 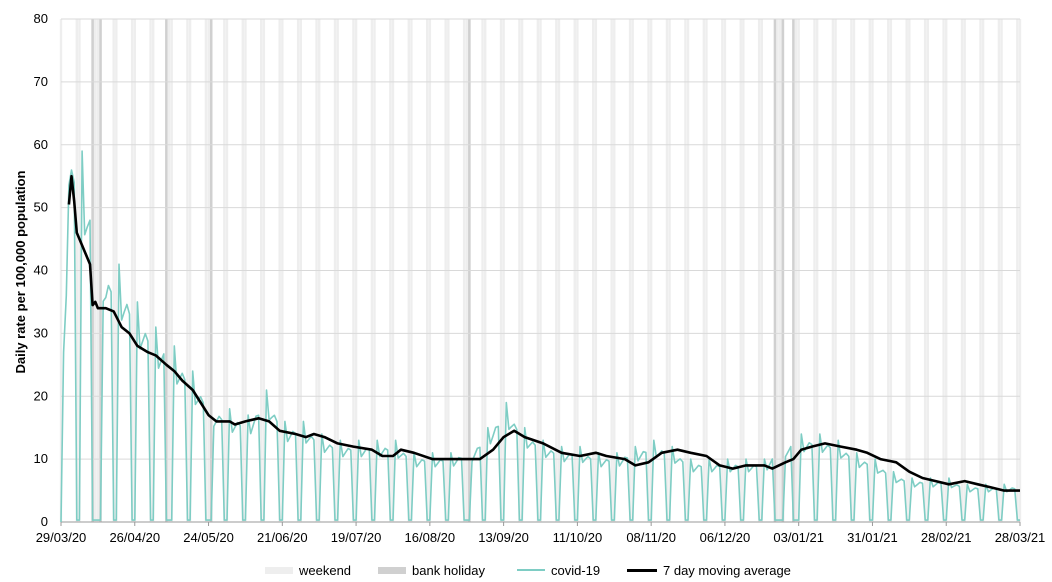 I want to click on x-tick-label: 06/12/20, so click(x=725, y=537).